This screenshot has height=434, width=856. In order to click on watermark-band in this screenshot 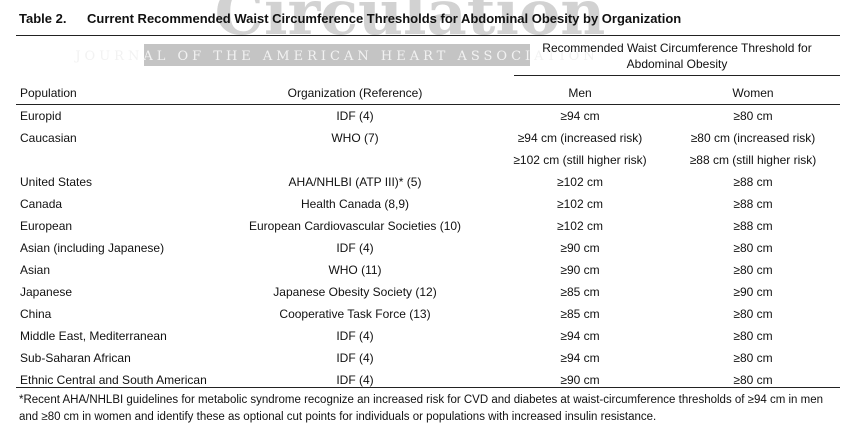, I will do `click(337, 55)`.